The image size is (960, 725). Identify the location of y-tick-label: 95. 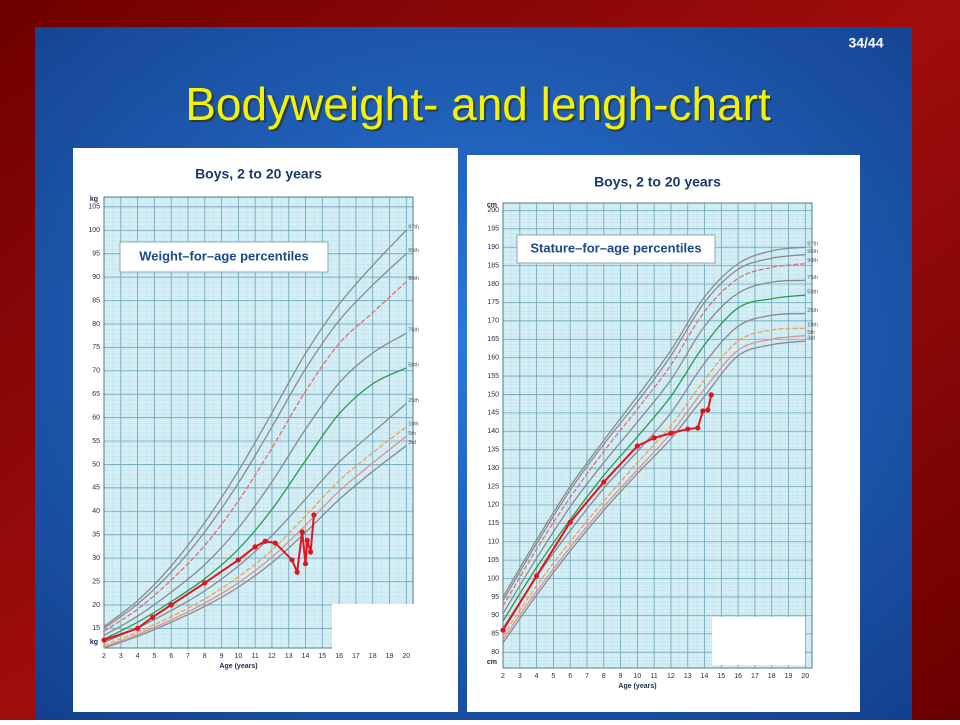
(96, 254).